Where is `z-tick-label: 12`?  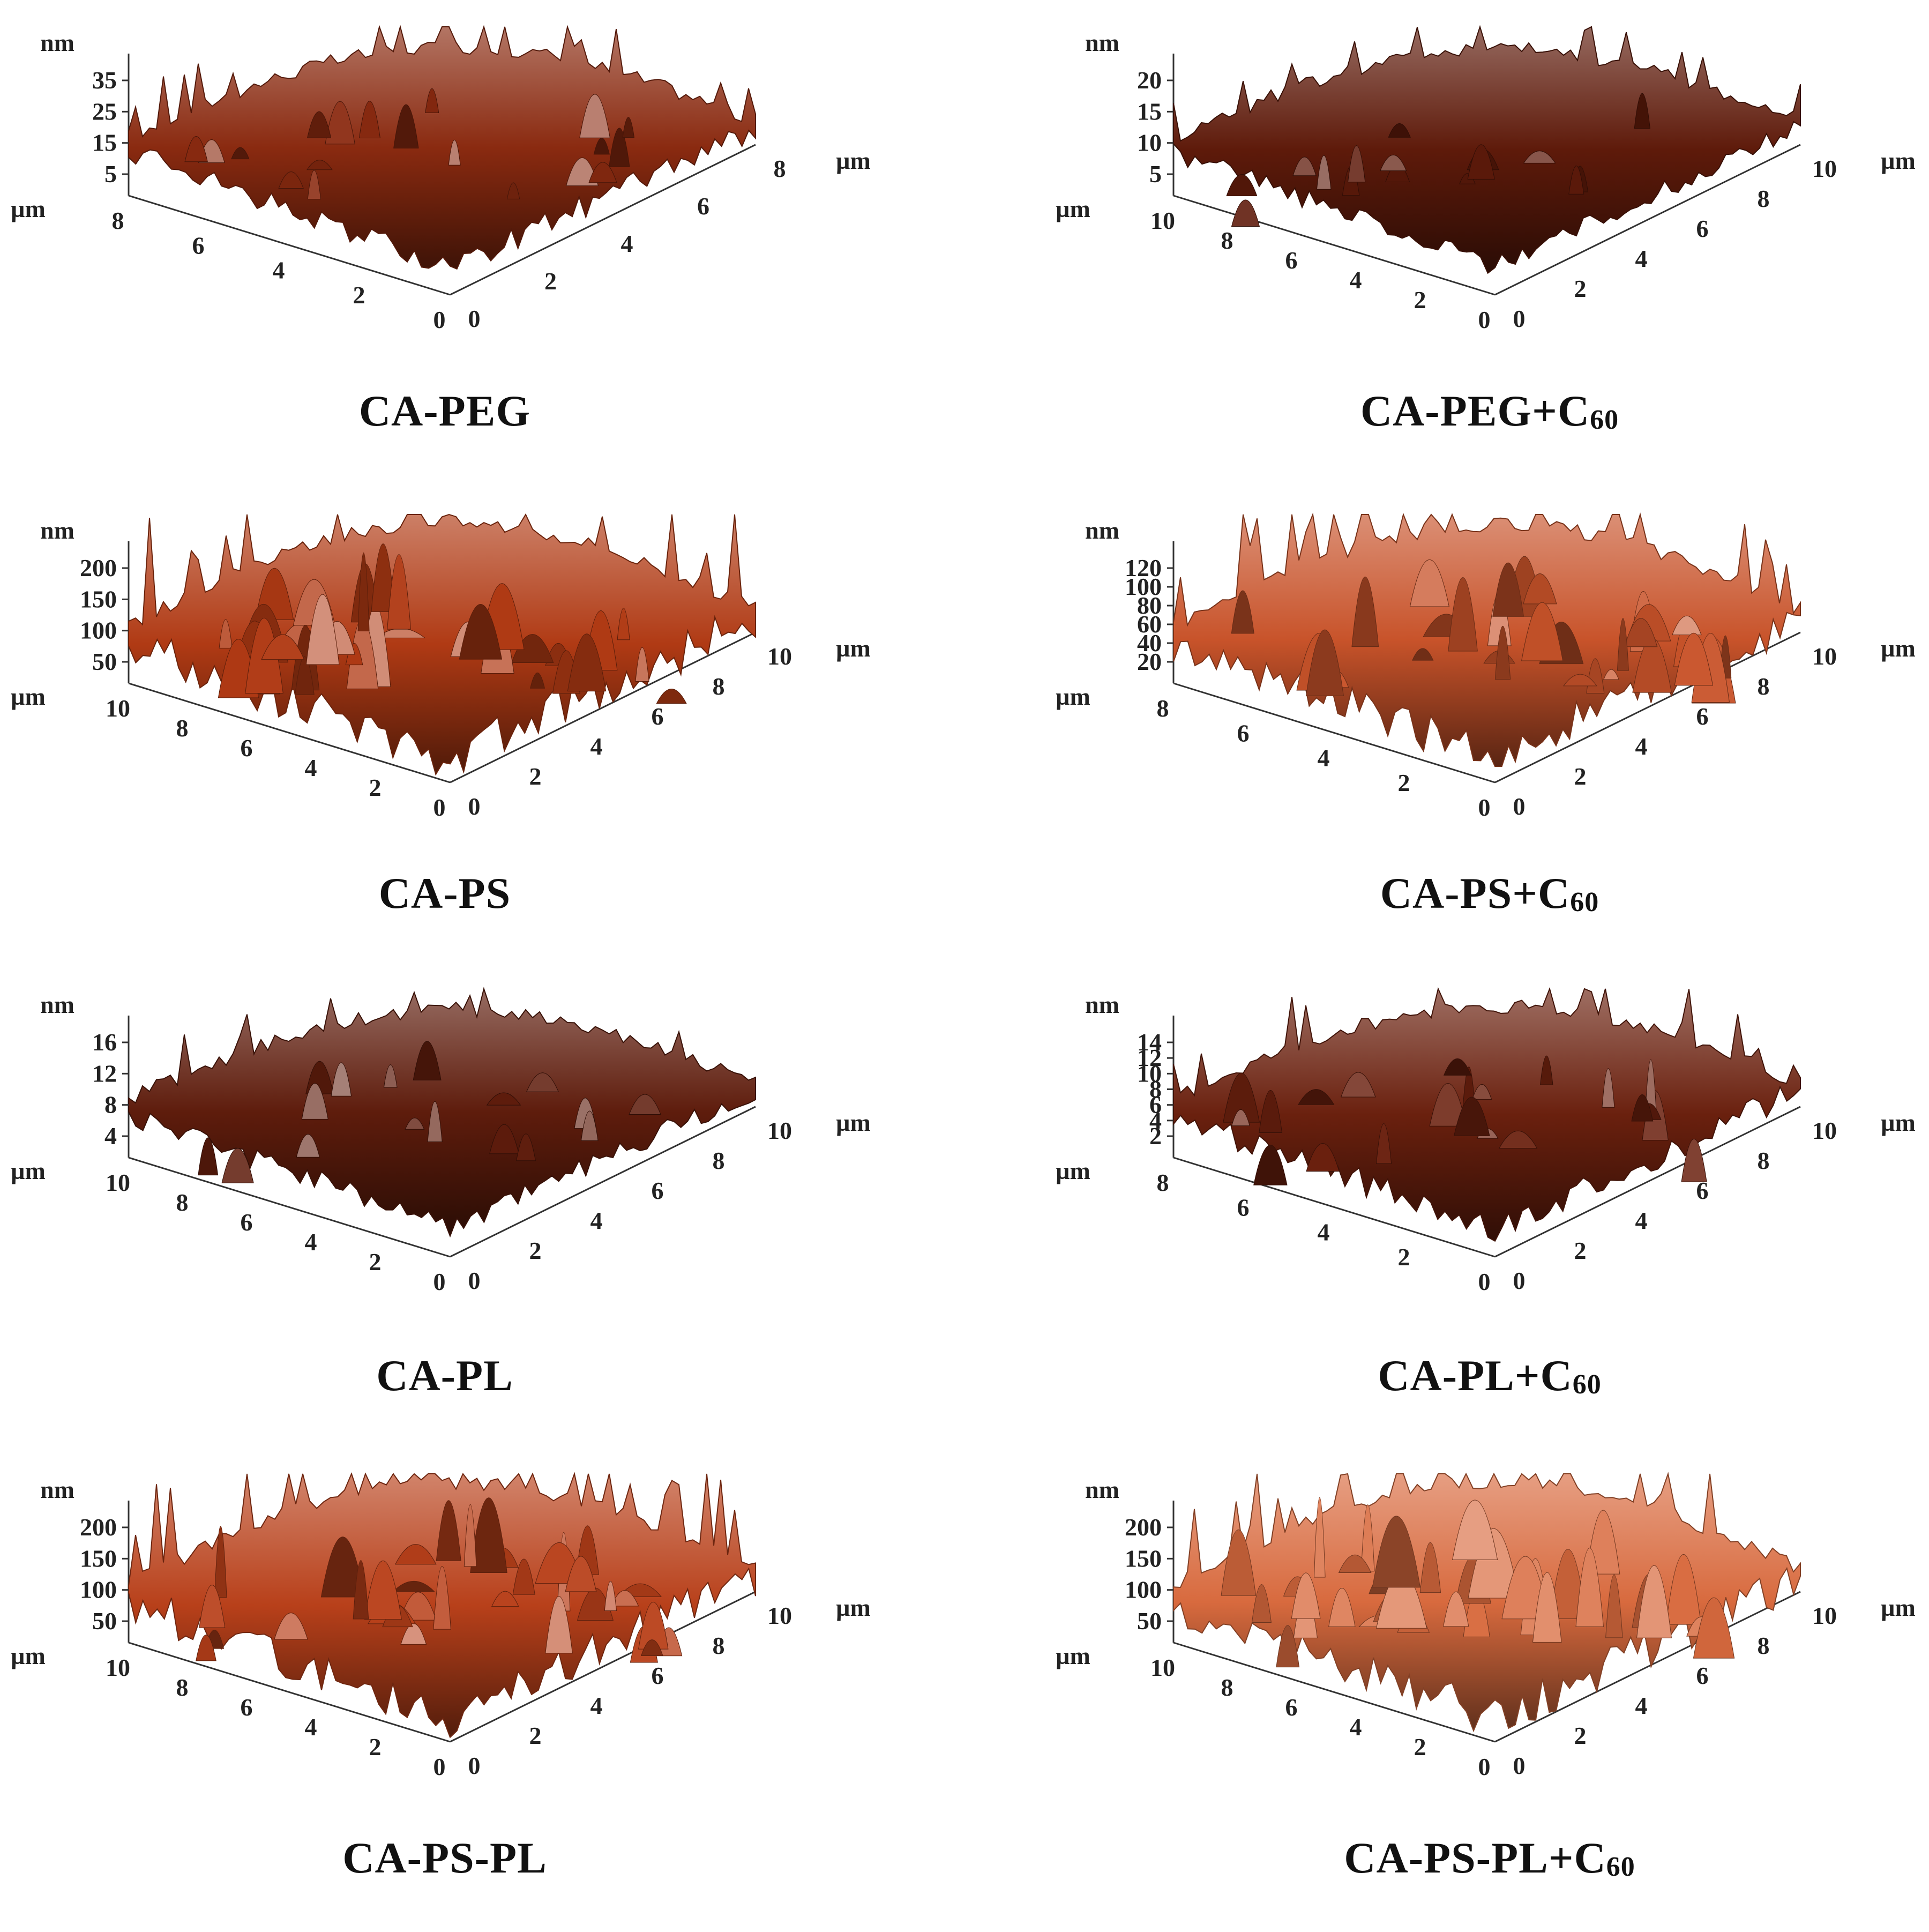 z-tick-label: 12 is located at coordinates (1149, 1057).